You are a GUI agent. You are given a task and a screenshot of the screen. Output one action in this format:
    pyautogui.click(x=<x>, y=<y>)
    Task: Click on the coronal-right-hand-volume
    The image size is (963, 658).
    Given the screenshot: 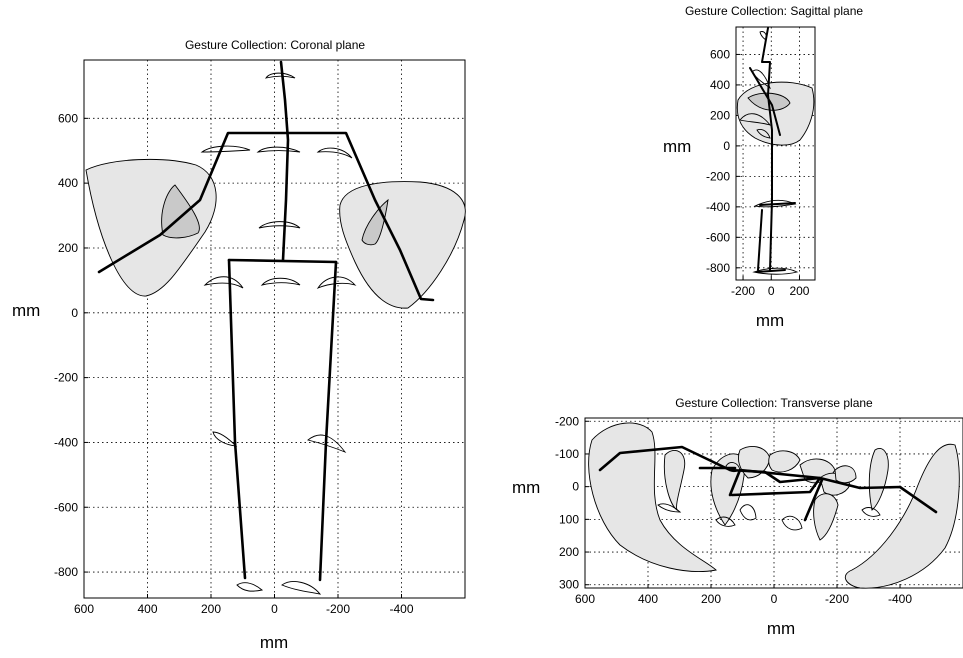 What is the action you would take?
    pyautogui.click(x=402, y=245)
    